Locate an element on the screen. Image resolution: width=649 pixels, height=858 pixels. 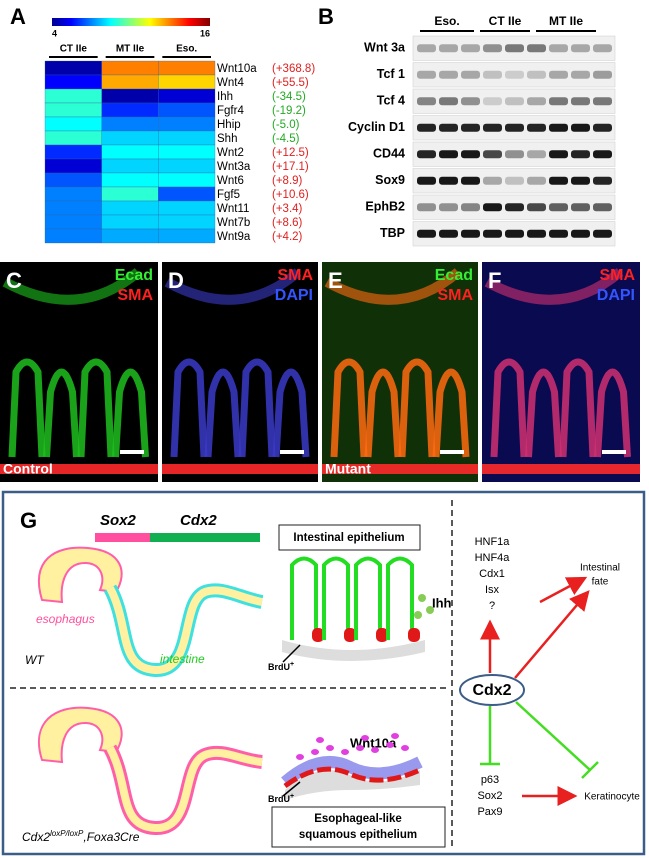
target-label: p63 is located at coordinates (490, 780).